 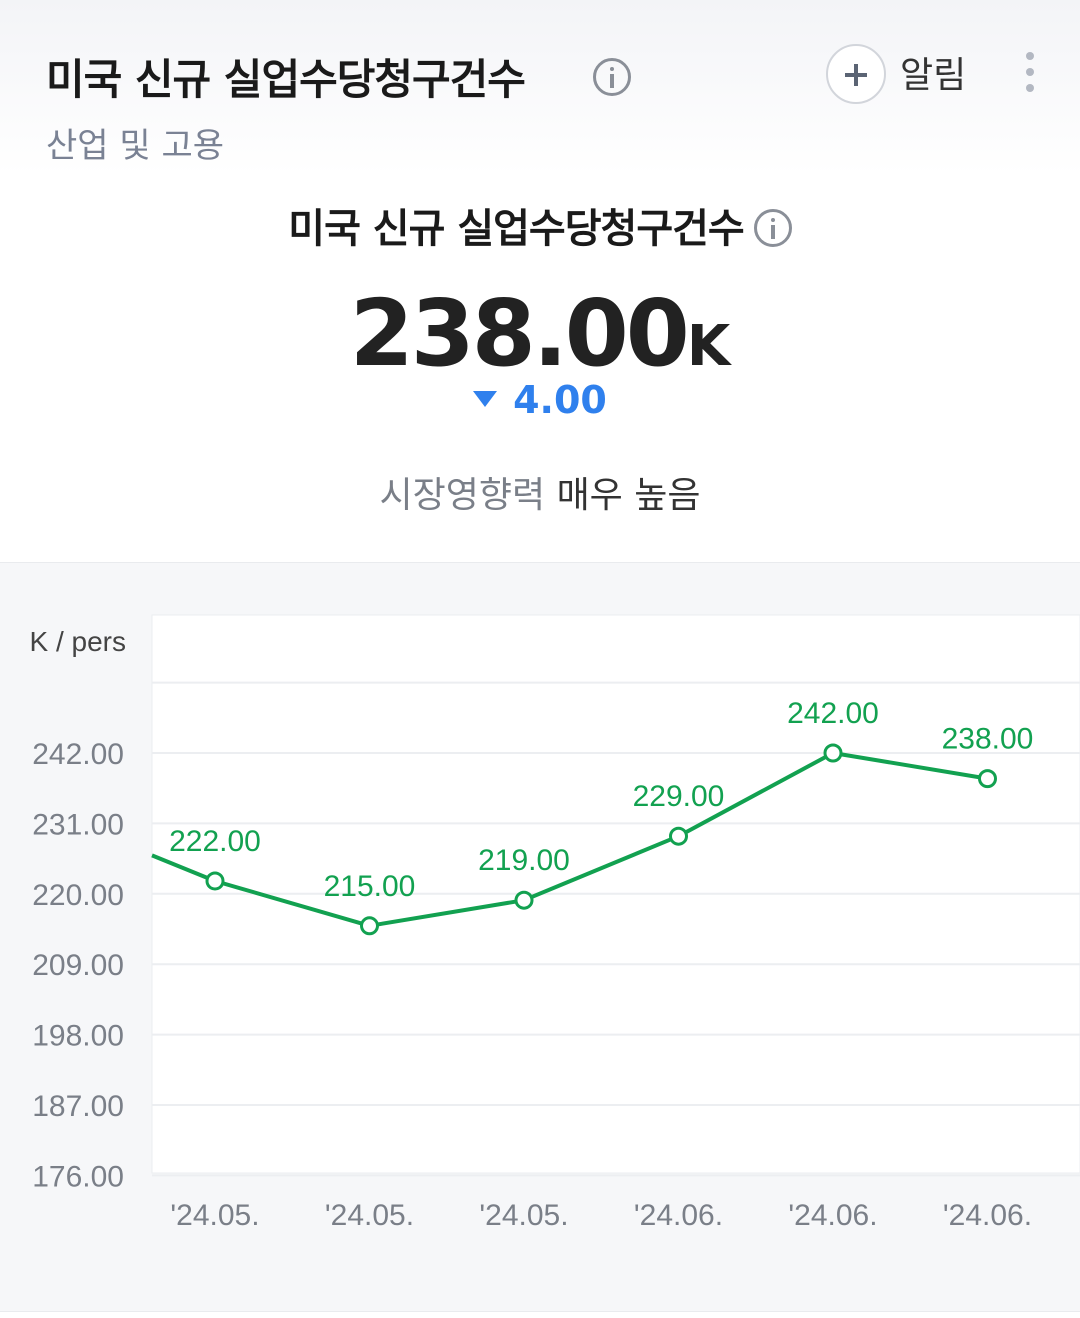 What do you see at coordinates (78, 965) in the screenshot?
I see `y-tick-label: 209.00` at bounding box center [78, 965].